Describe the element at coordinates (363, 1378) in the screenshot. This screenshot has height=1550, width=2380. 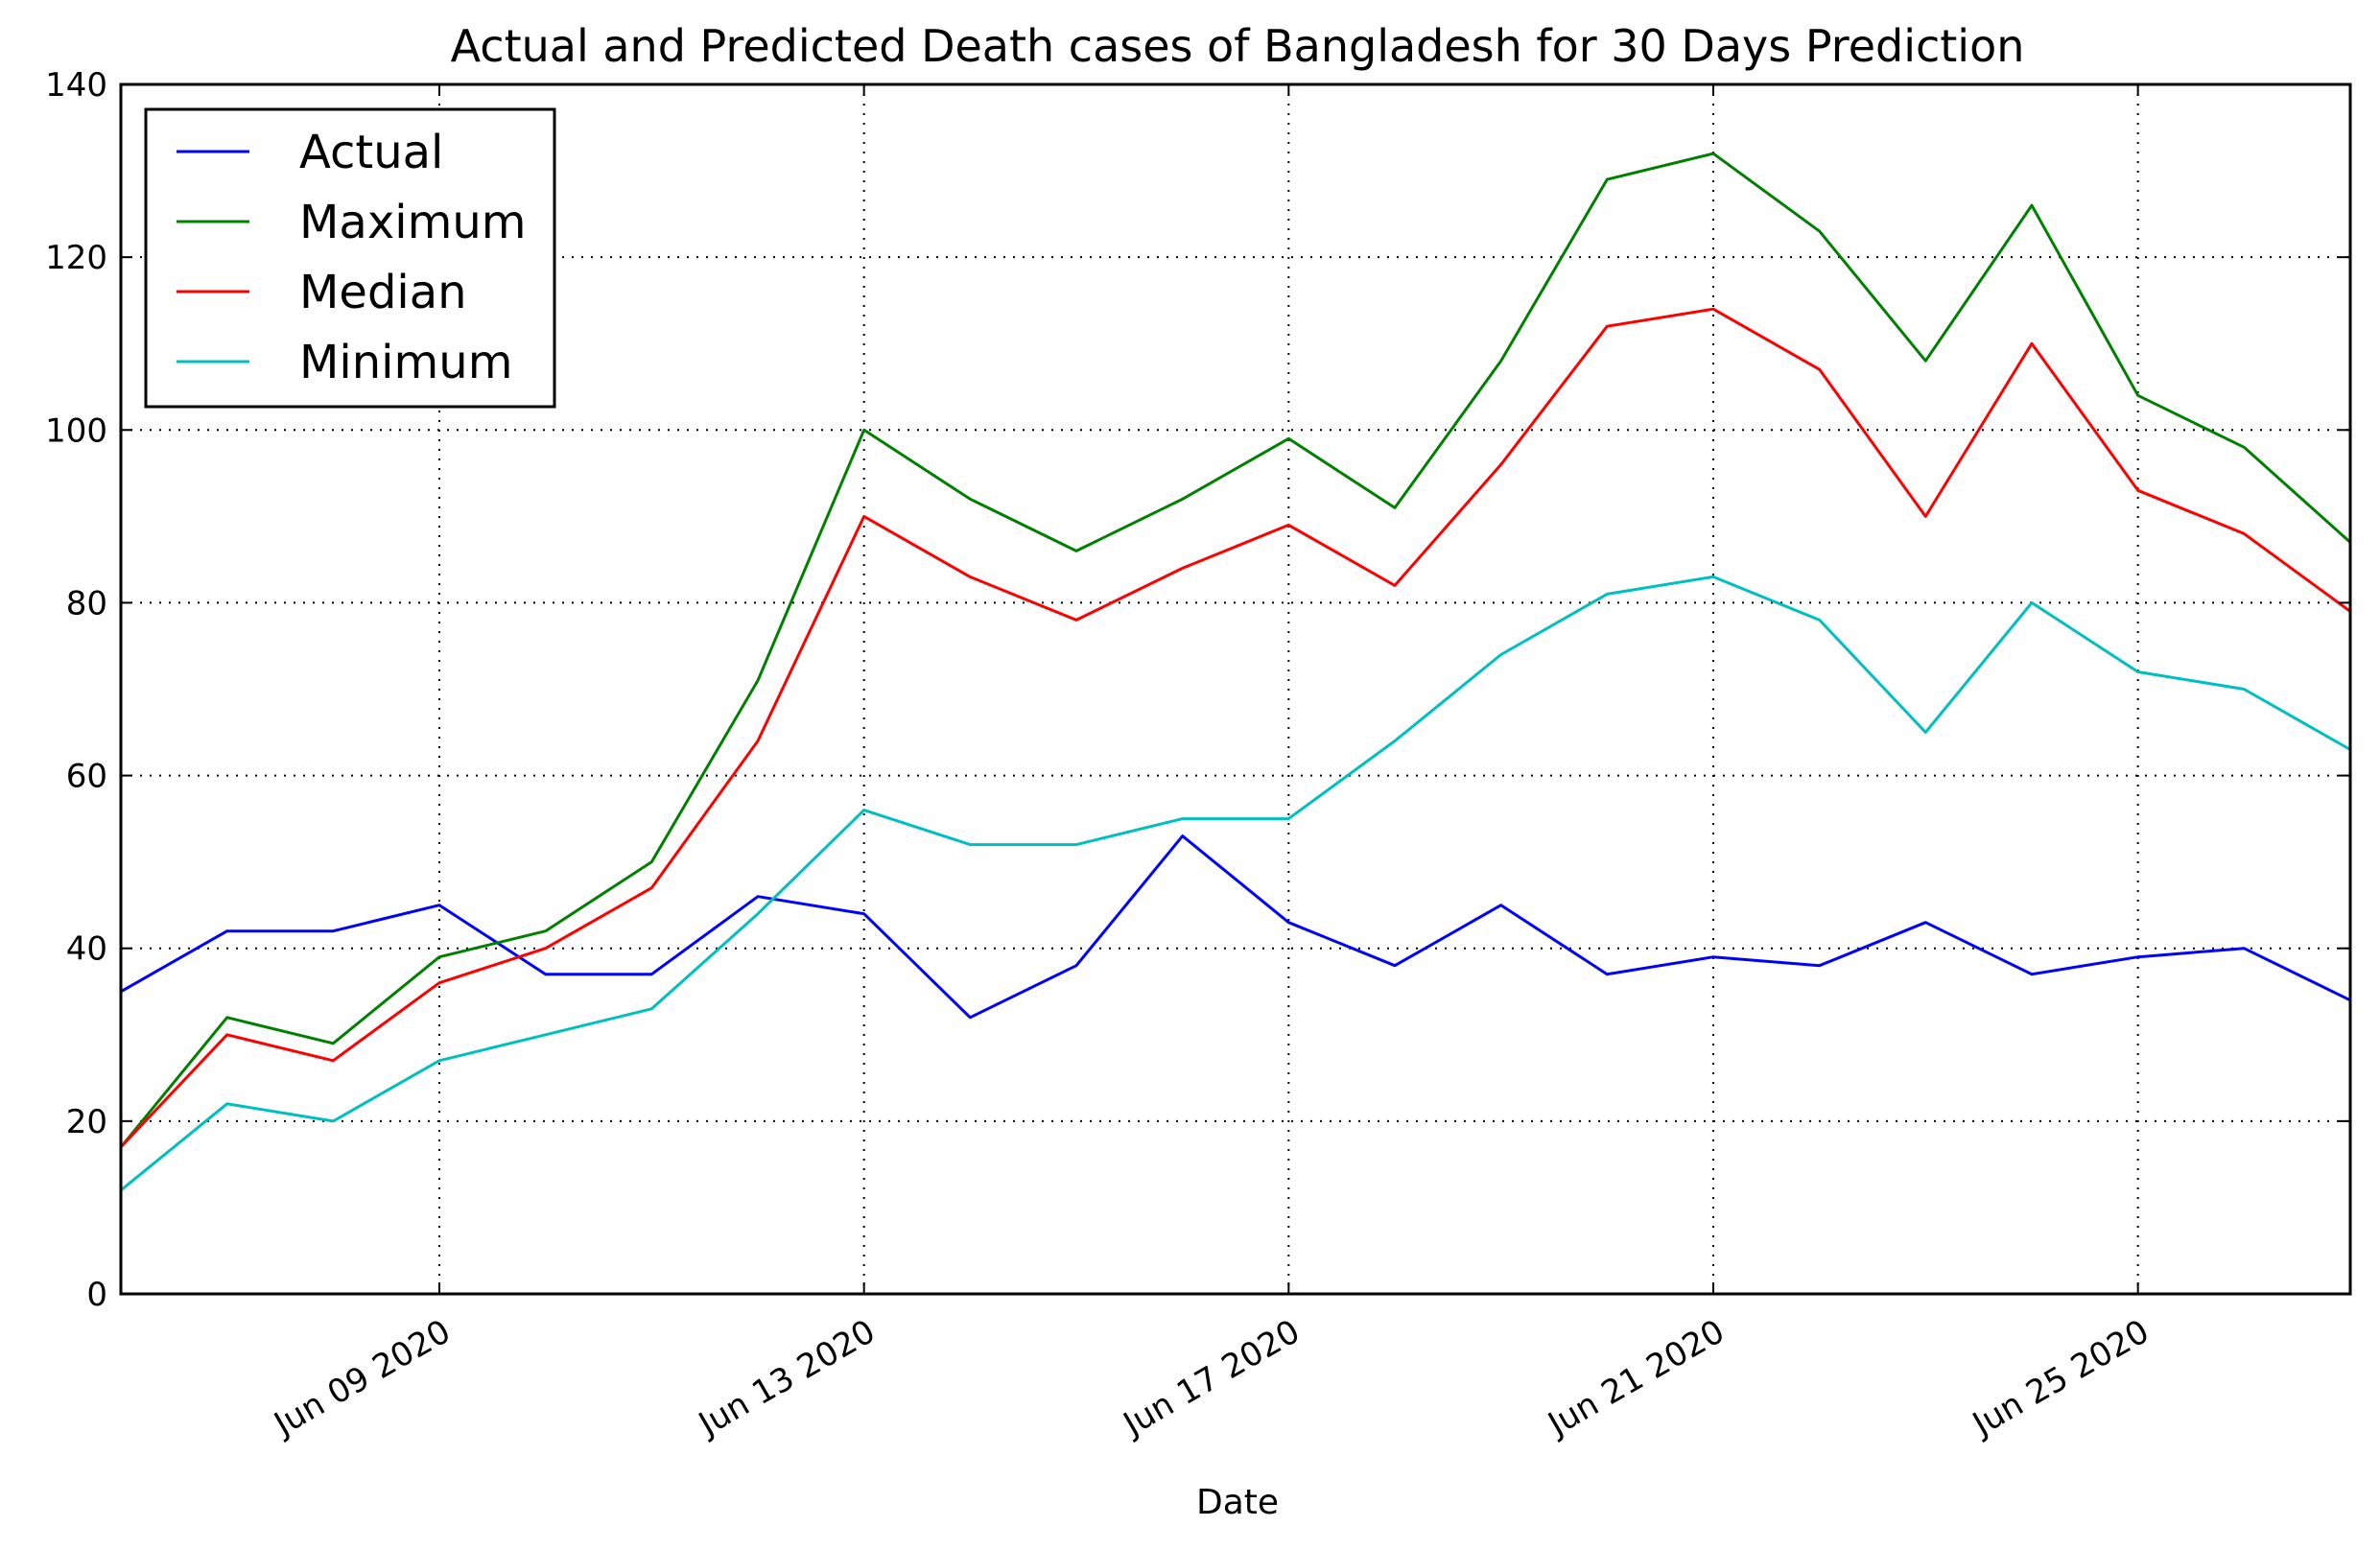
I see `x-tick-label: Jun 09 2020` at that location.